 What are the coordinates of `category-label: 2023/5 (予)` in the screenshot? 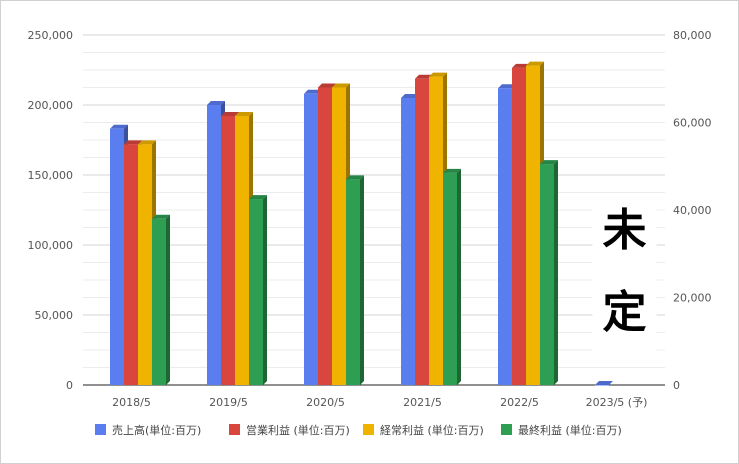 It's located at (617, 402).